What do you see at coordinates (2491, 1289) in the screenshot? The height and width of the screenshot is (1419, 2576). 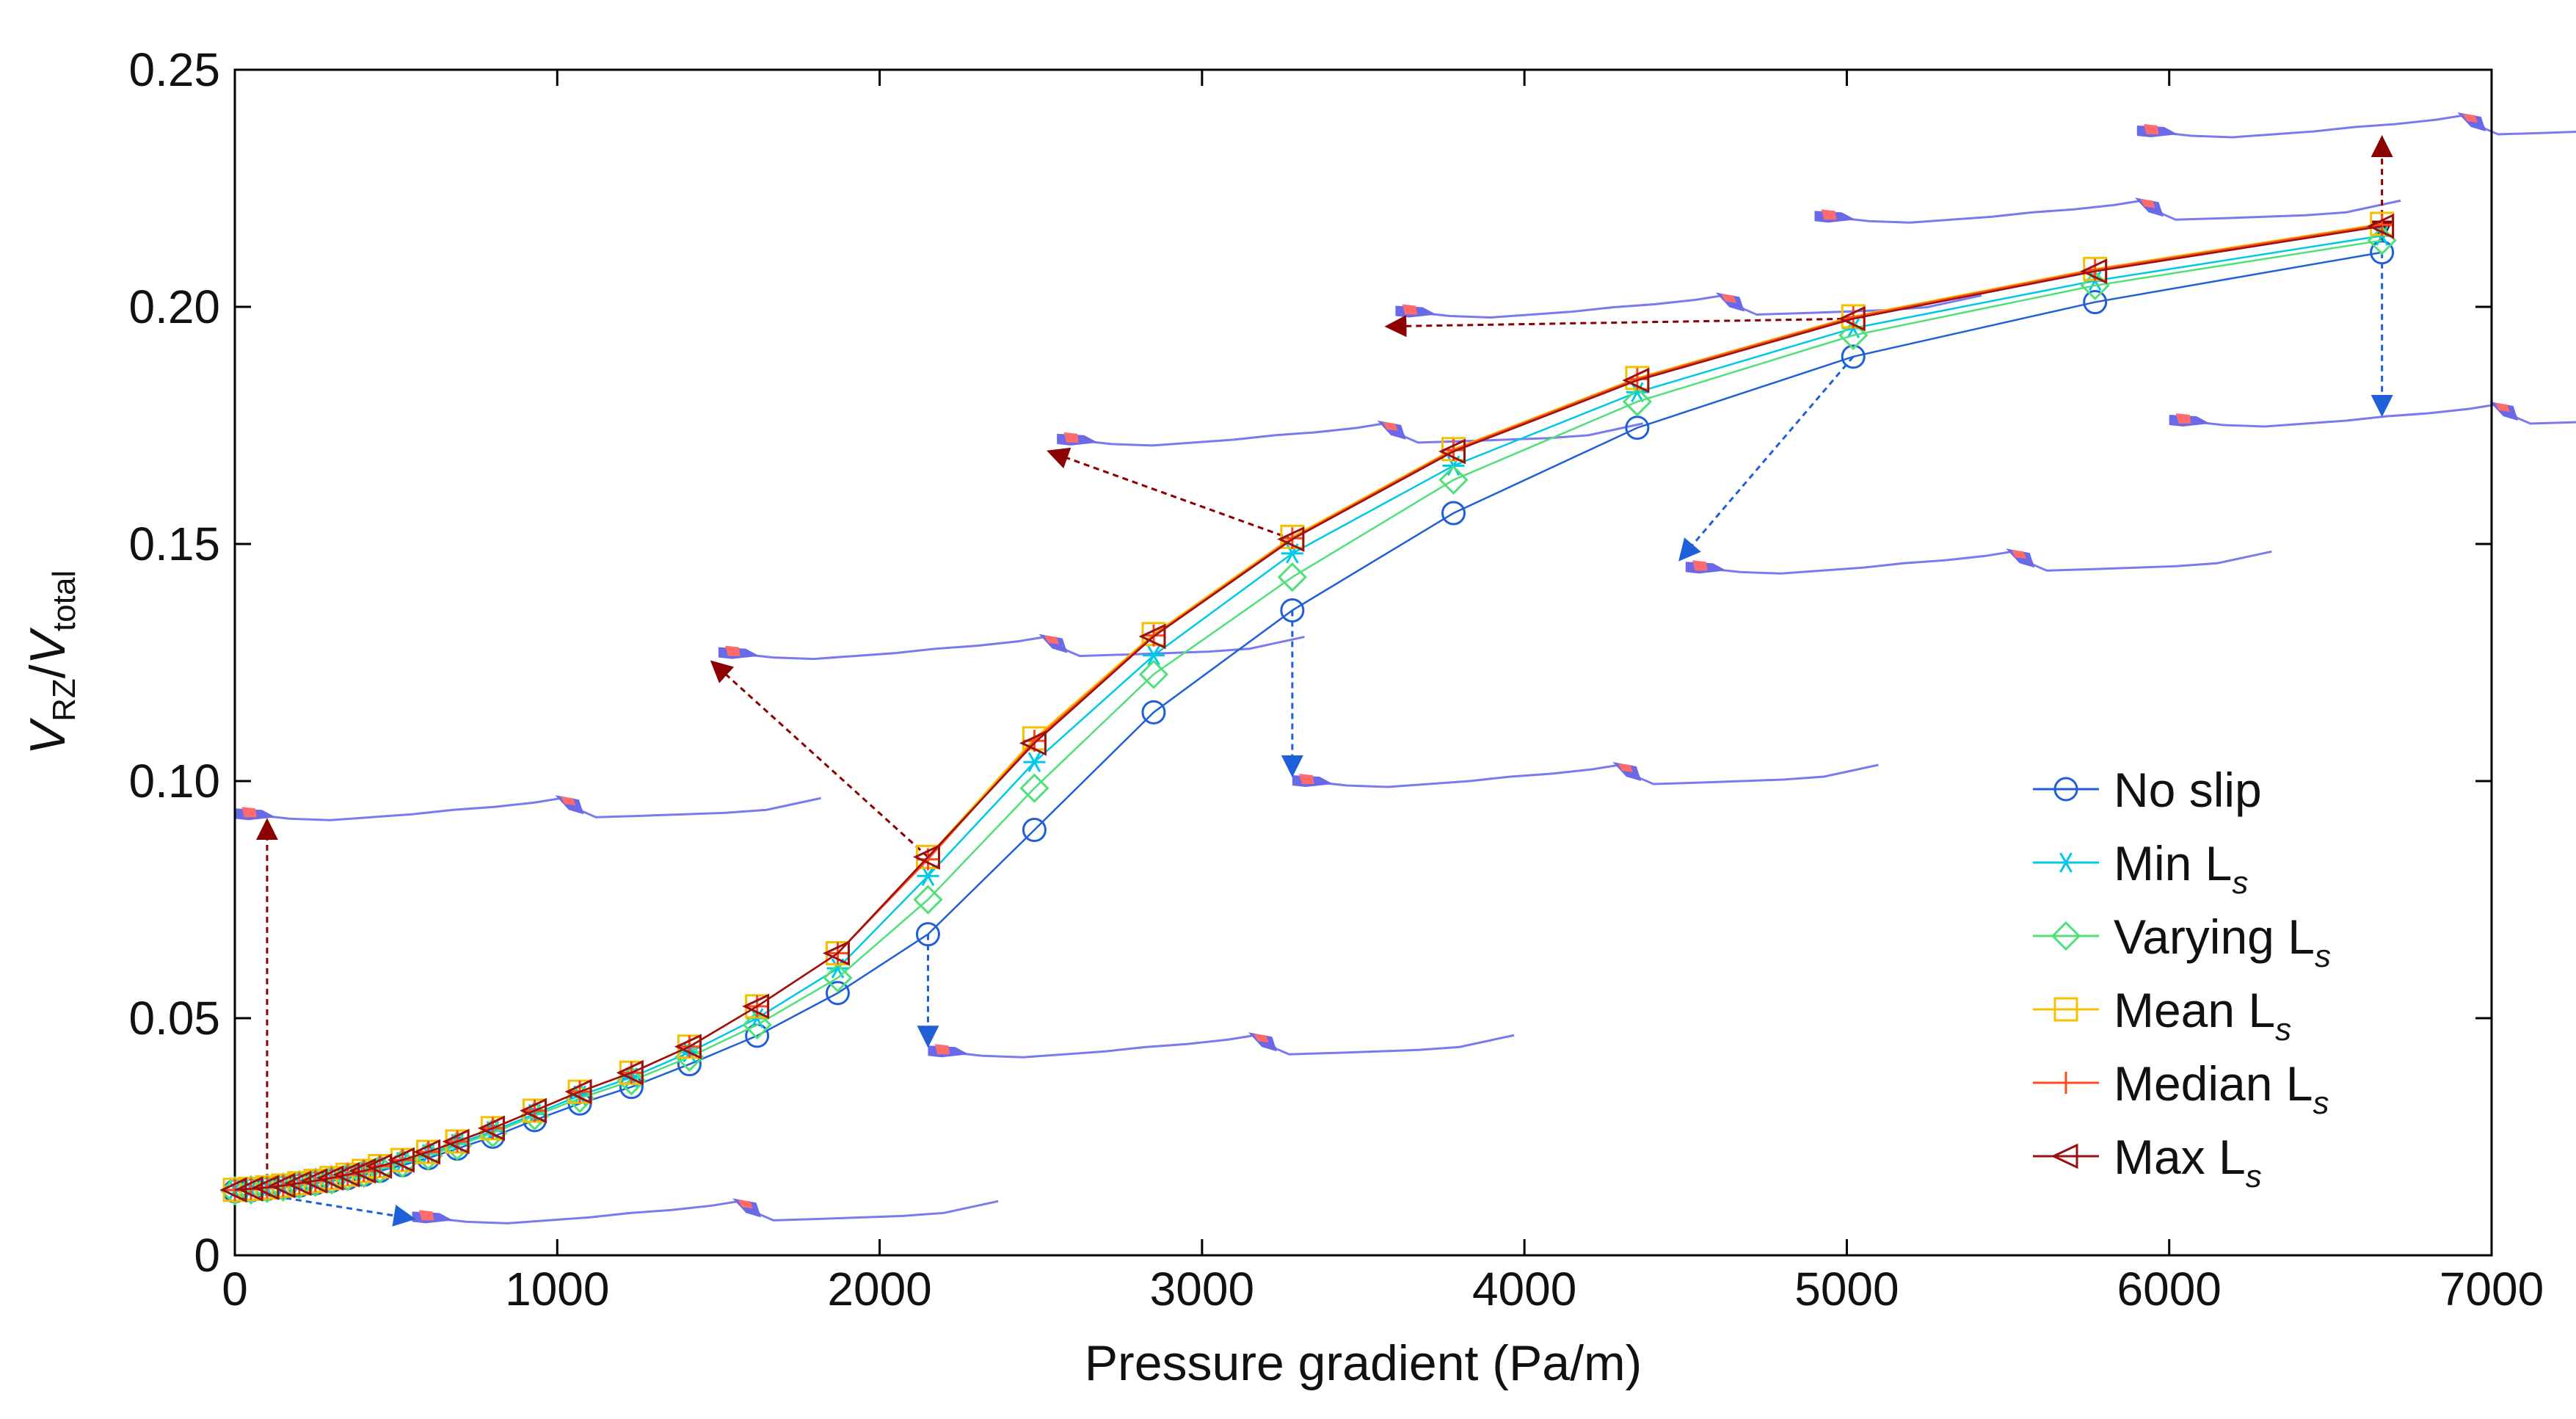 I see `x-tick-label: 7000` at bounding box center [2491, 1289].